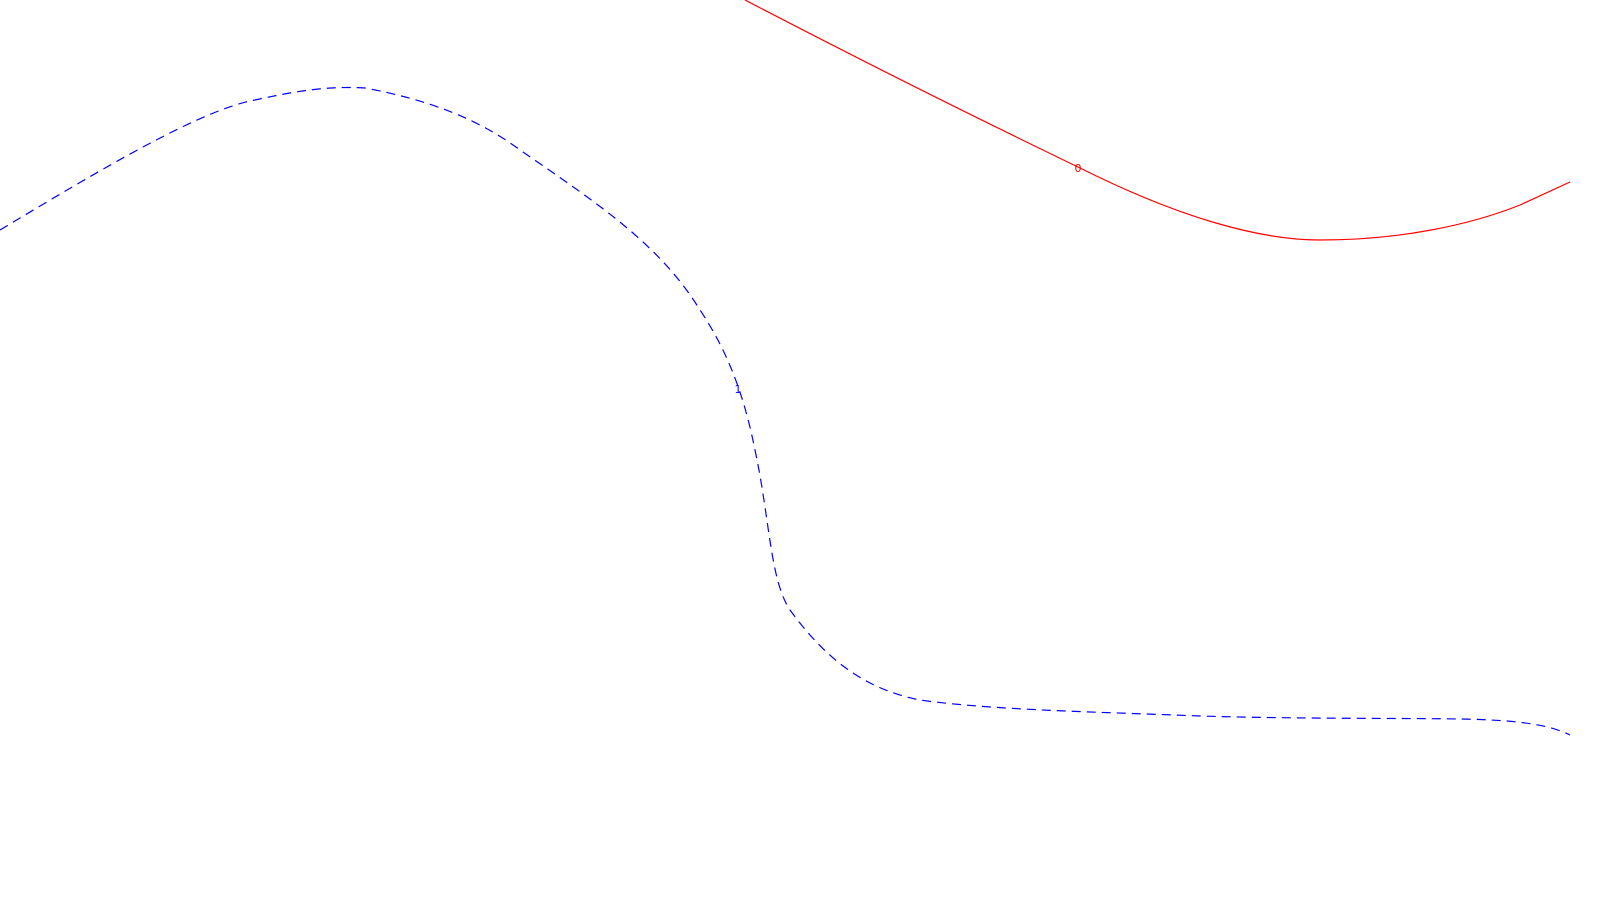 This screenshot has width=1600, height=900. What do you see at coordinates (1078, 168) in the screenshot?
I see `contour-label-0: 0` at bounding box center [1078, 168].